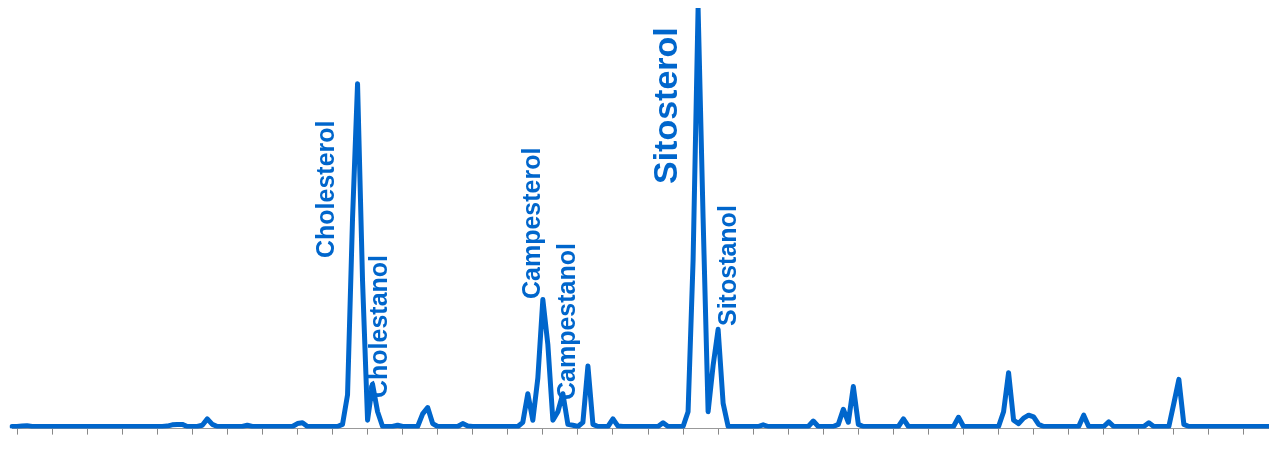 The width and height of the screenshot is (1269, 459). I want to click on annotation: Sitosterol, so click(665, 105).